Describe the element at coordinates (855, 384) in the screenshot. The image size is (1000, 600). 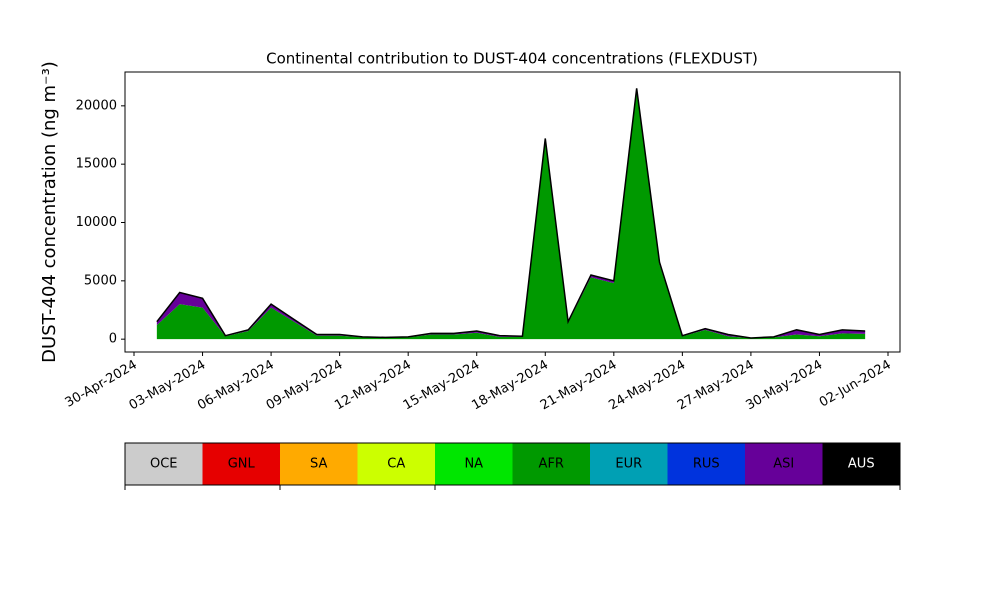
I see `x-tick-label: 02-Jun-2024` at that location.